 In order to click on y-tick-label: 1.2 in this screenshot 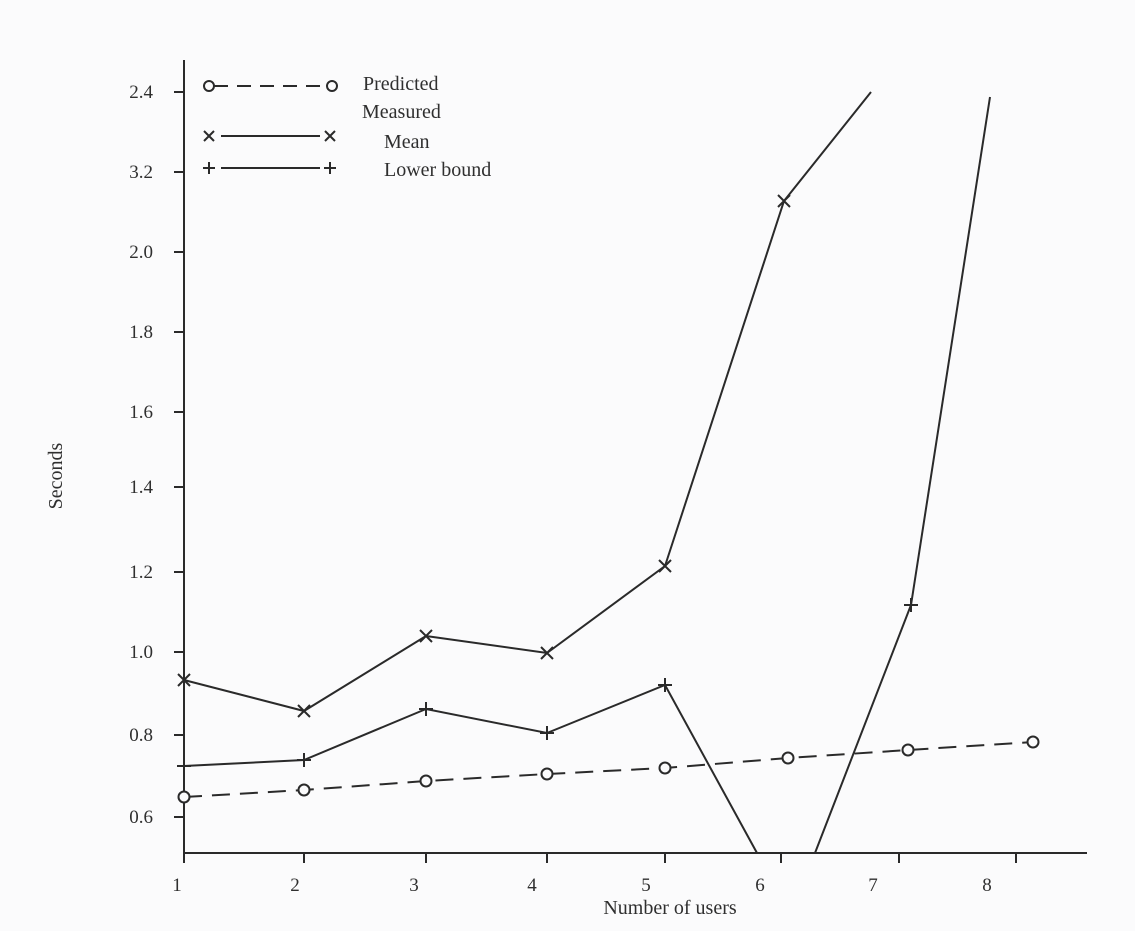, I will do `click(141, 572)`.